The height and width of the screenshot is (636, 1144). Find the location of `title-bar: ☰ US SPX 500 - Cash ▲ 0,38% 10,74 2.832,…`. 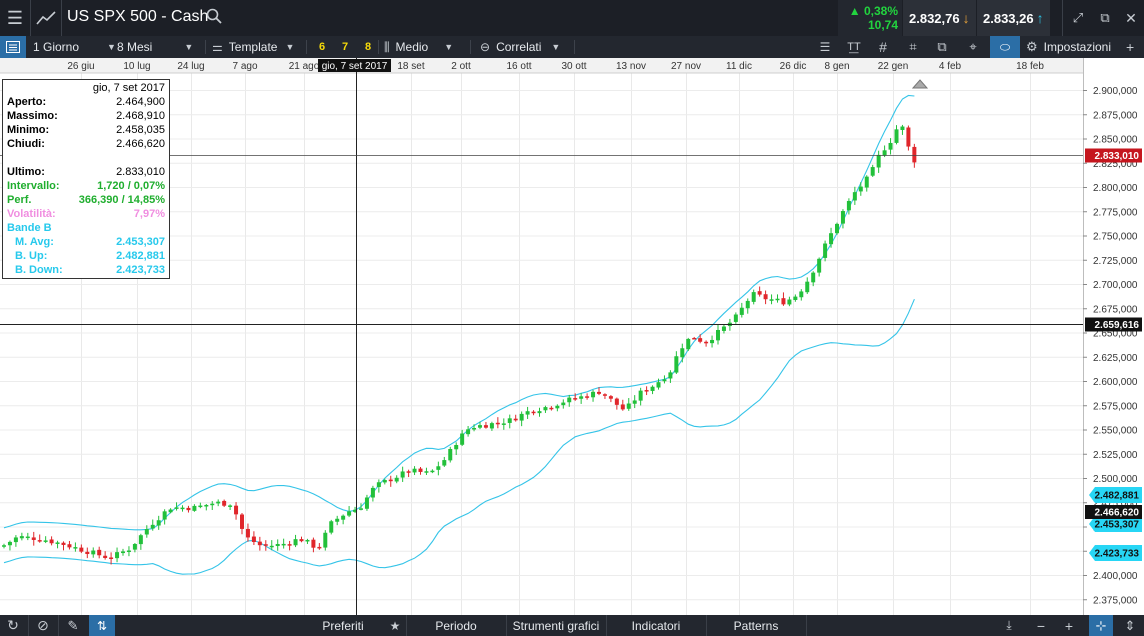

title-bar: ☰ US SPX 500 - Cash ▲ 0,38% 10,74 2.832,… is located at coordinates (572, 18).